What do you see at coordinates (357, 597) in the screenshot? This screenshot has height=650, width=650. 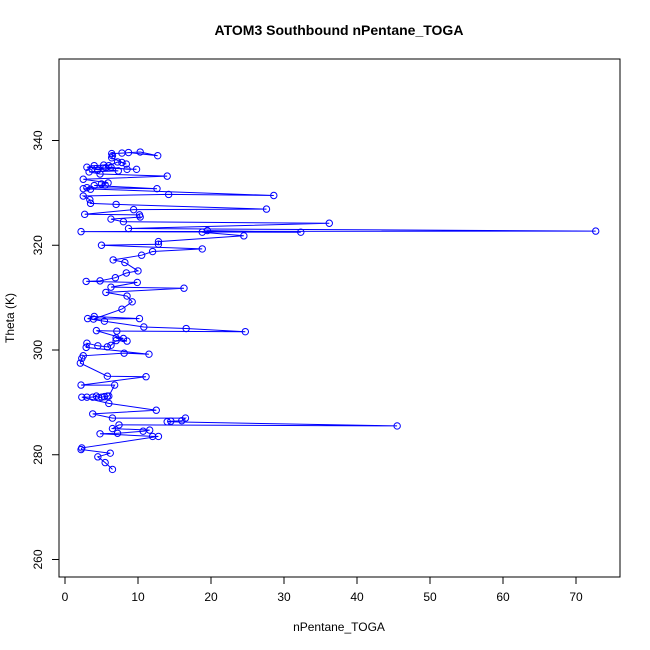 I see `x-tick-label: 40` at bounding box center [357, 597].